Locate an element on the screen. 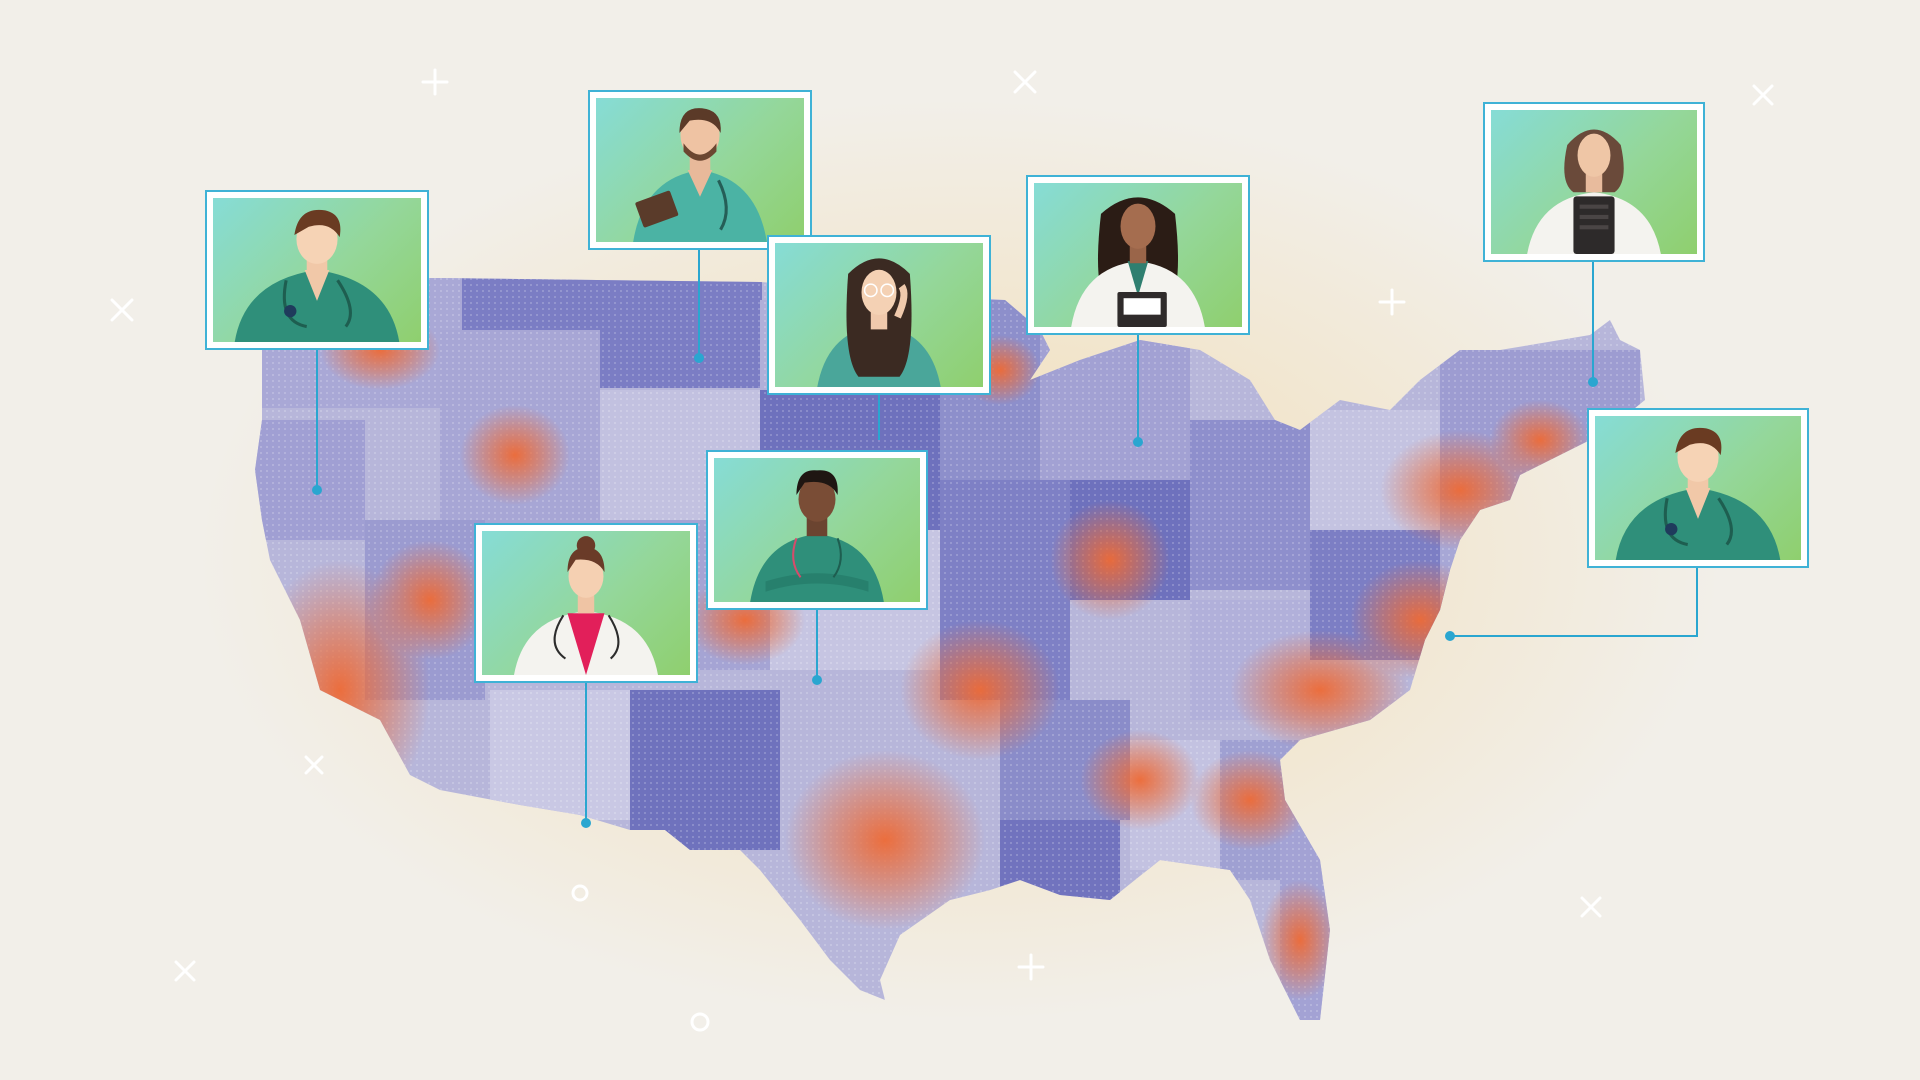  nurse-clipboard-icon is located at coordinates (700, 175).